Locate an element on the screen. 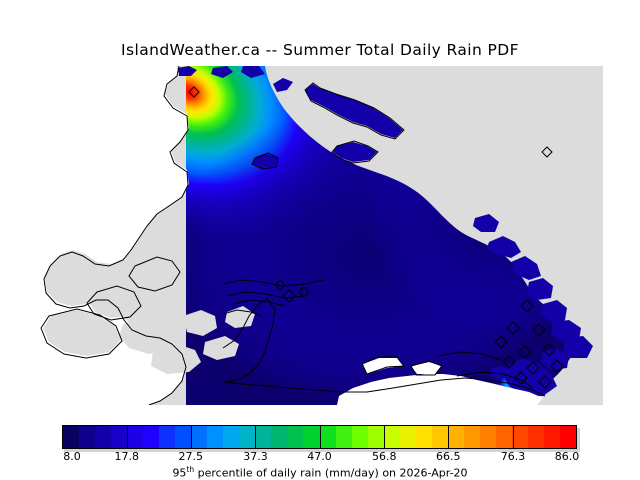 The width and height of the screenshot is (640, 480). colorbar-ticks is located at coordinates (320, 438).